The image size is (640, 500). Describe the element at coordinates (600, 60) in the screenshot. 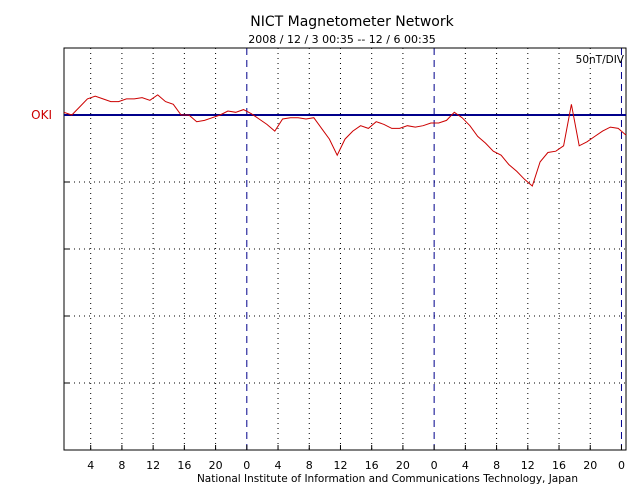

I see `scale-label: 50nT/DIV` at that location.